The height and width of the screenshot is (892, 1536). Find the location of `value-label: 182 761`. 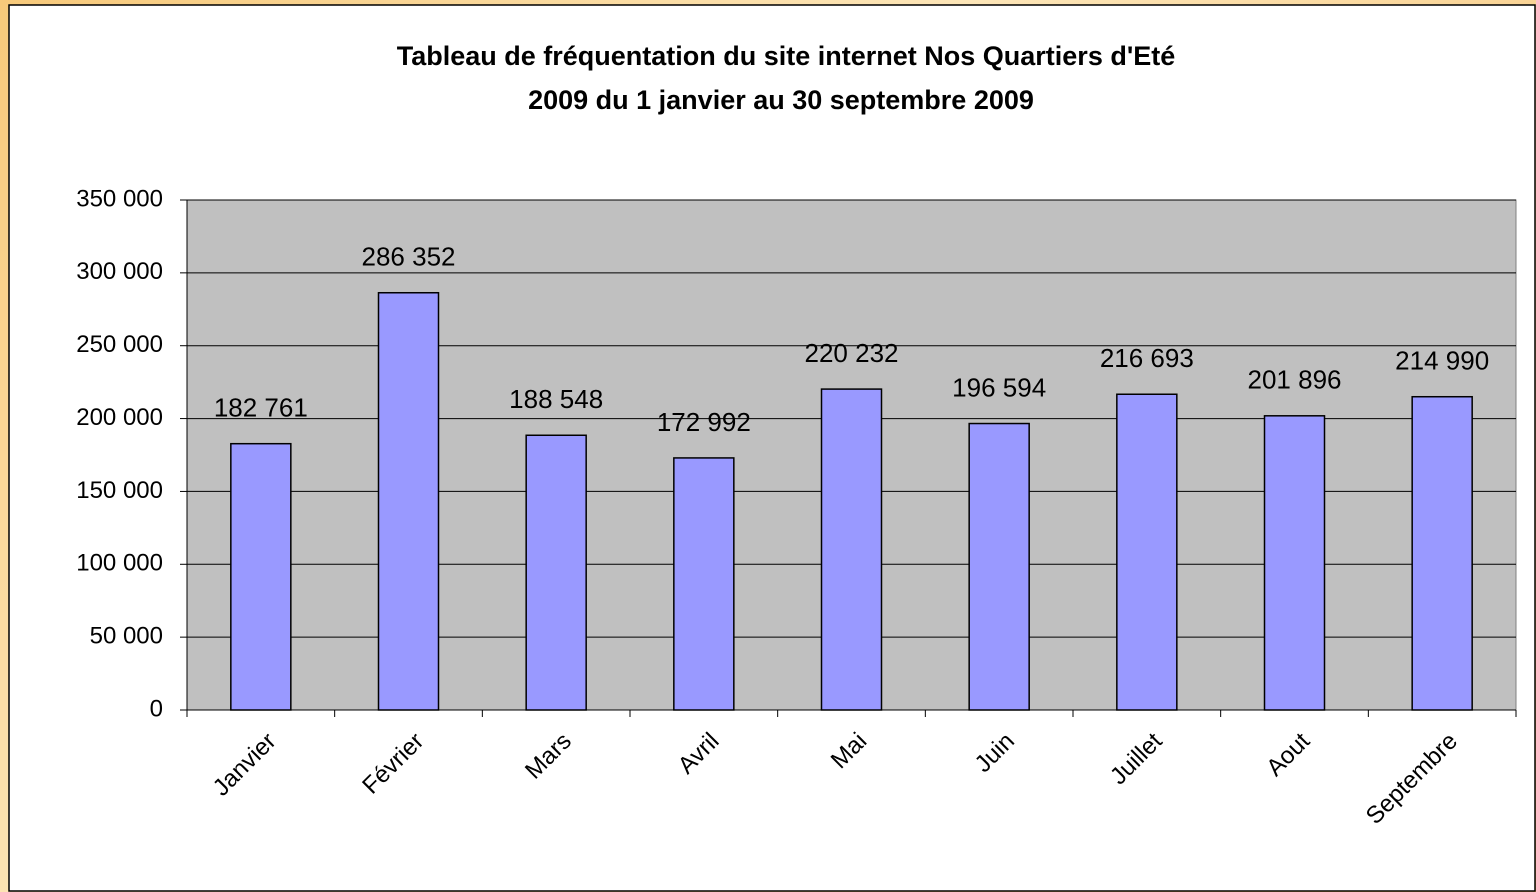

value-label: 182 761 is located at coordinates (261, 408).